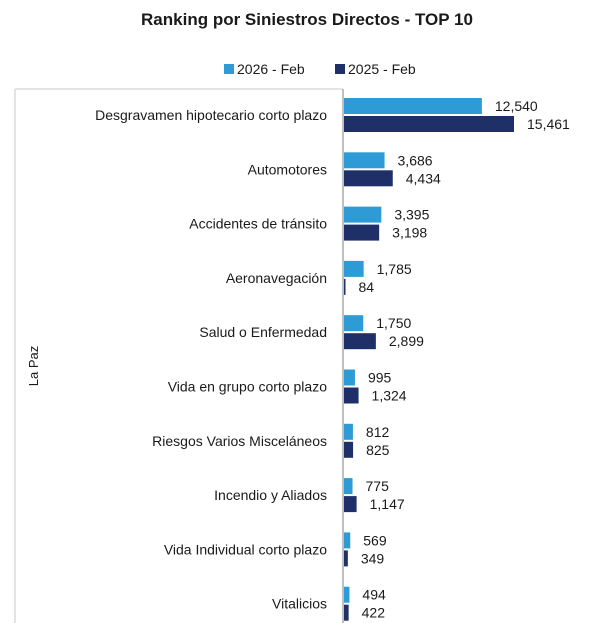  I want to click on bar-accidentes-de-transito-2025, so click(362, 232).